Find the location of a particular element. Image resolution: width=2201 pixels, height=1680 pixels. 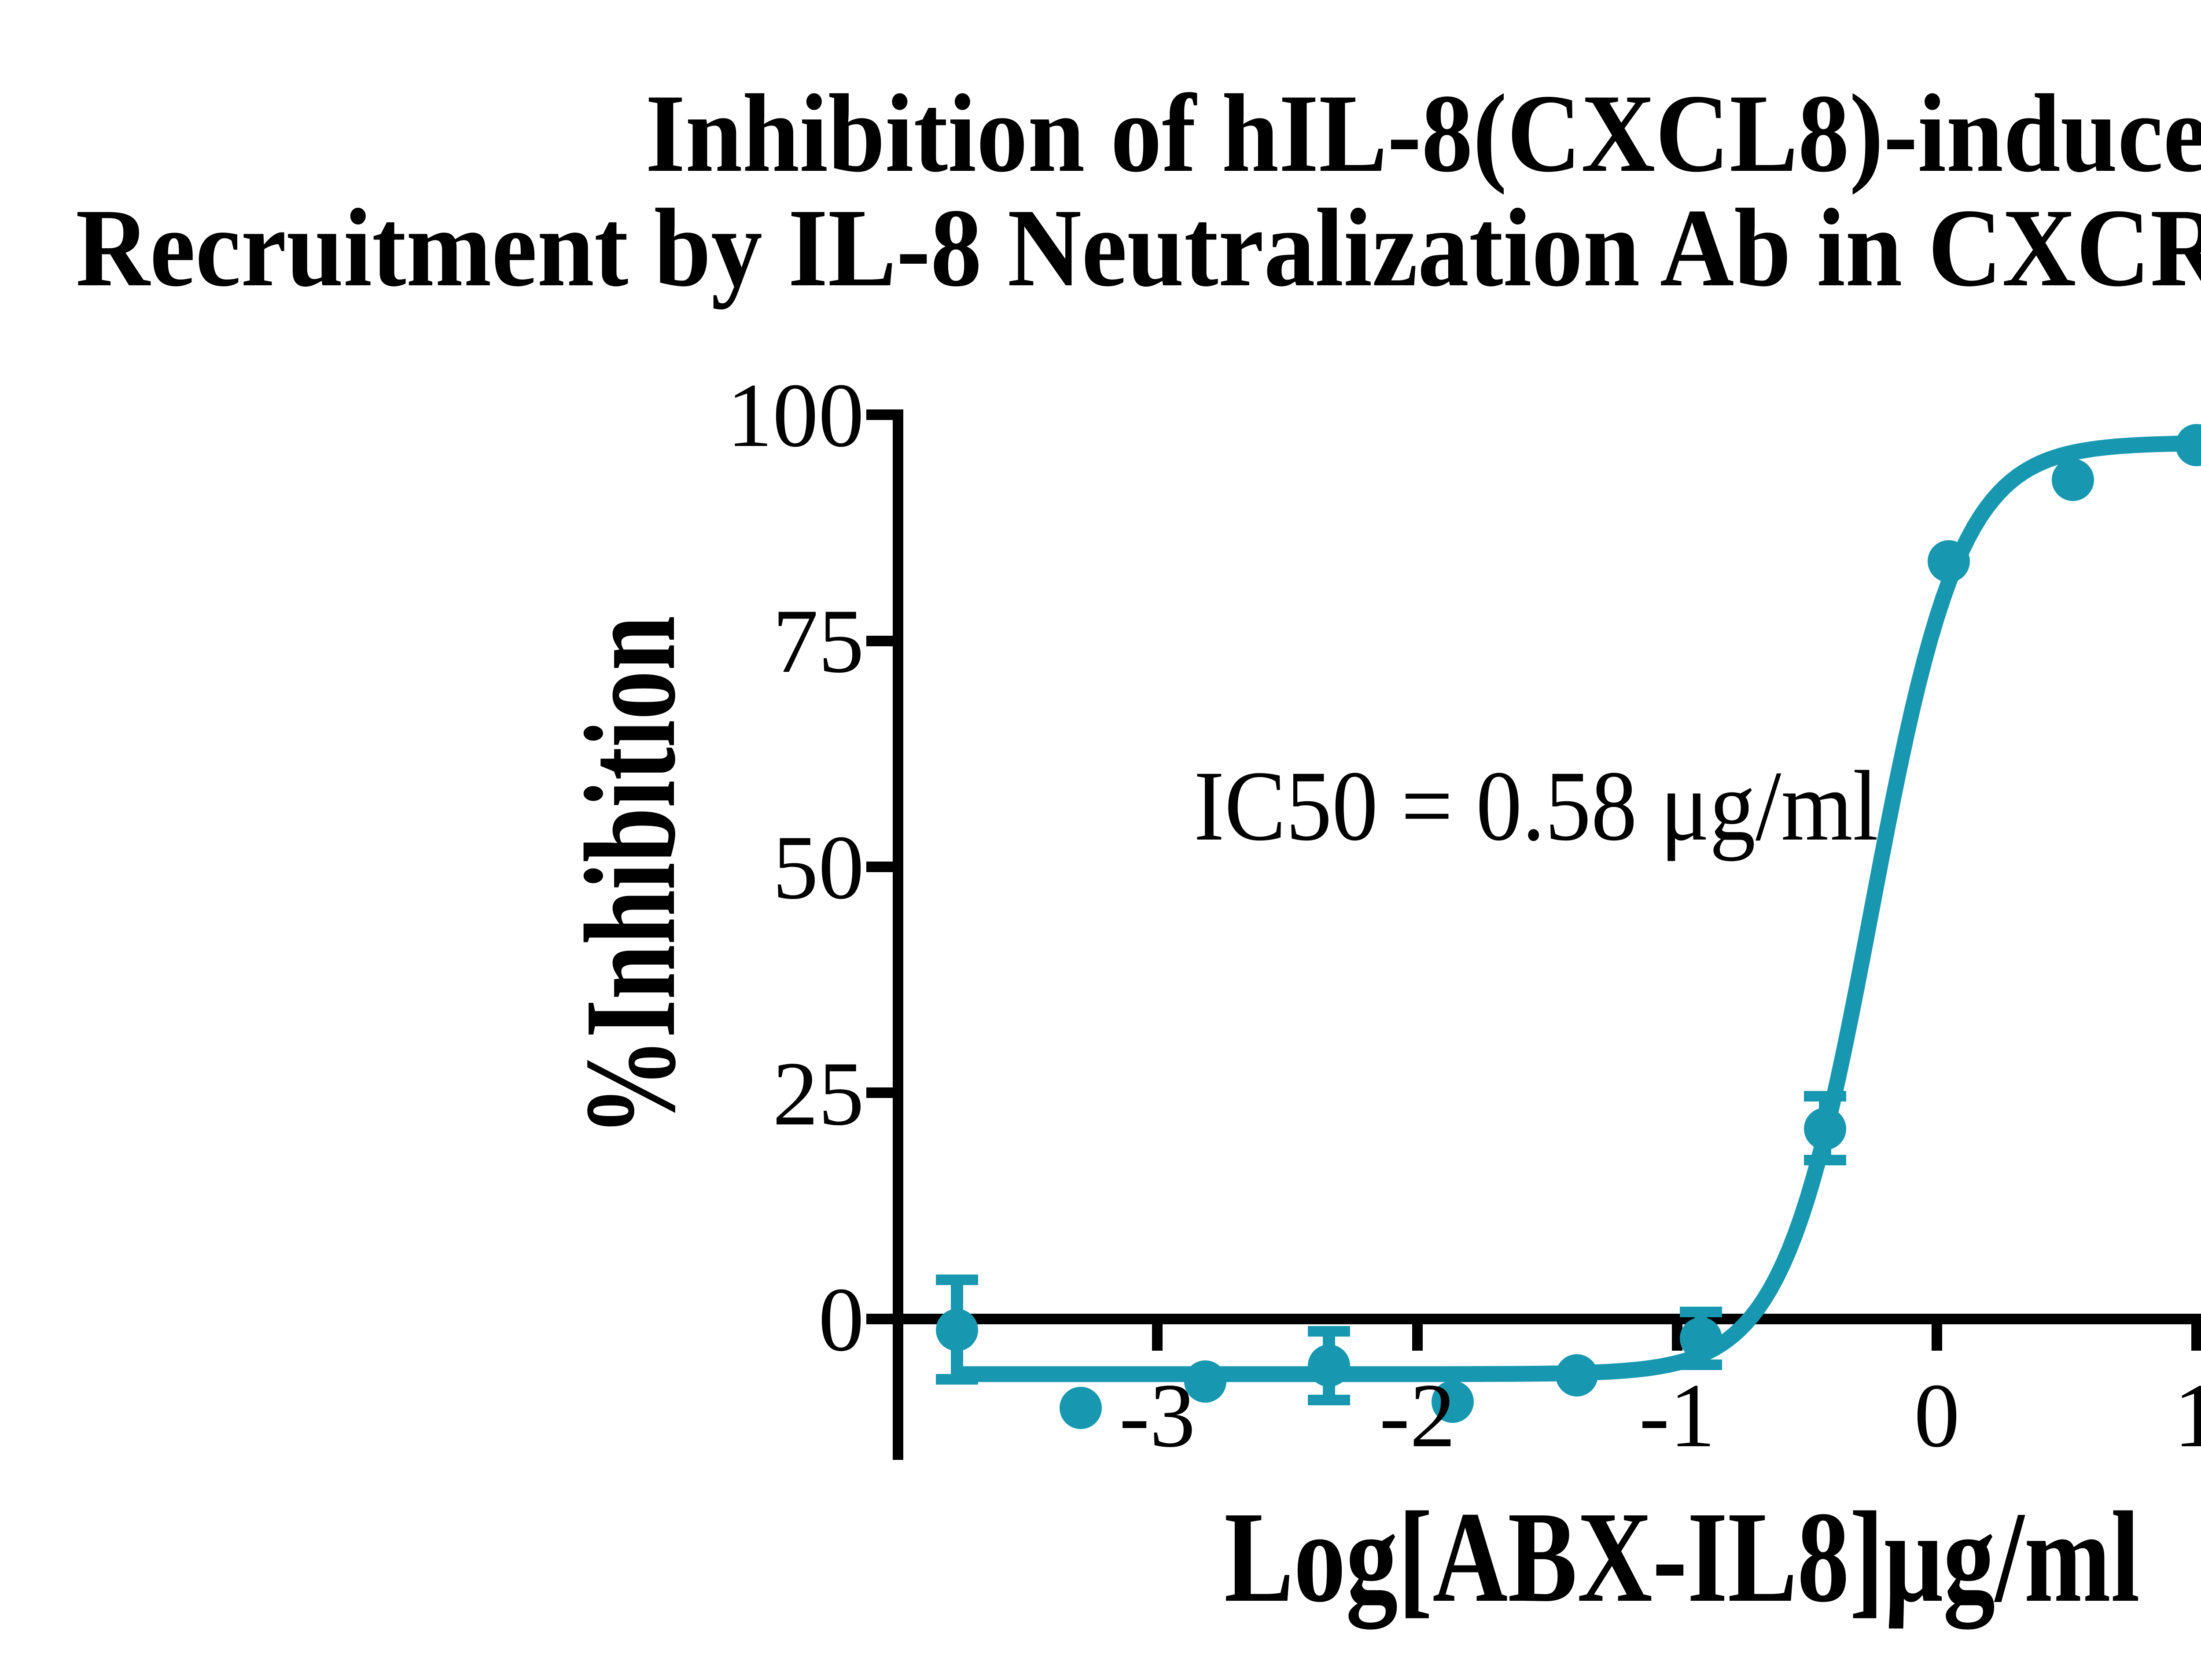

svg-text: 25 is located at coordinates (818, 1093).